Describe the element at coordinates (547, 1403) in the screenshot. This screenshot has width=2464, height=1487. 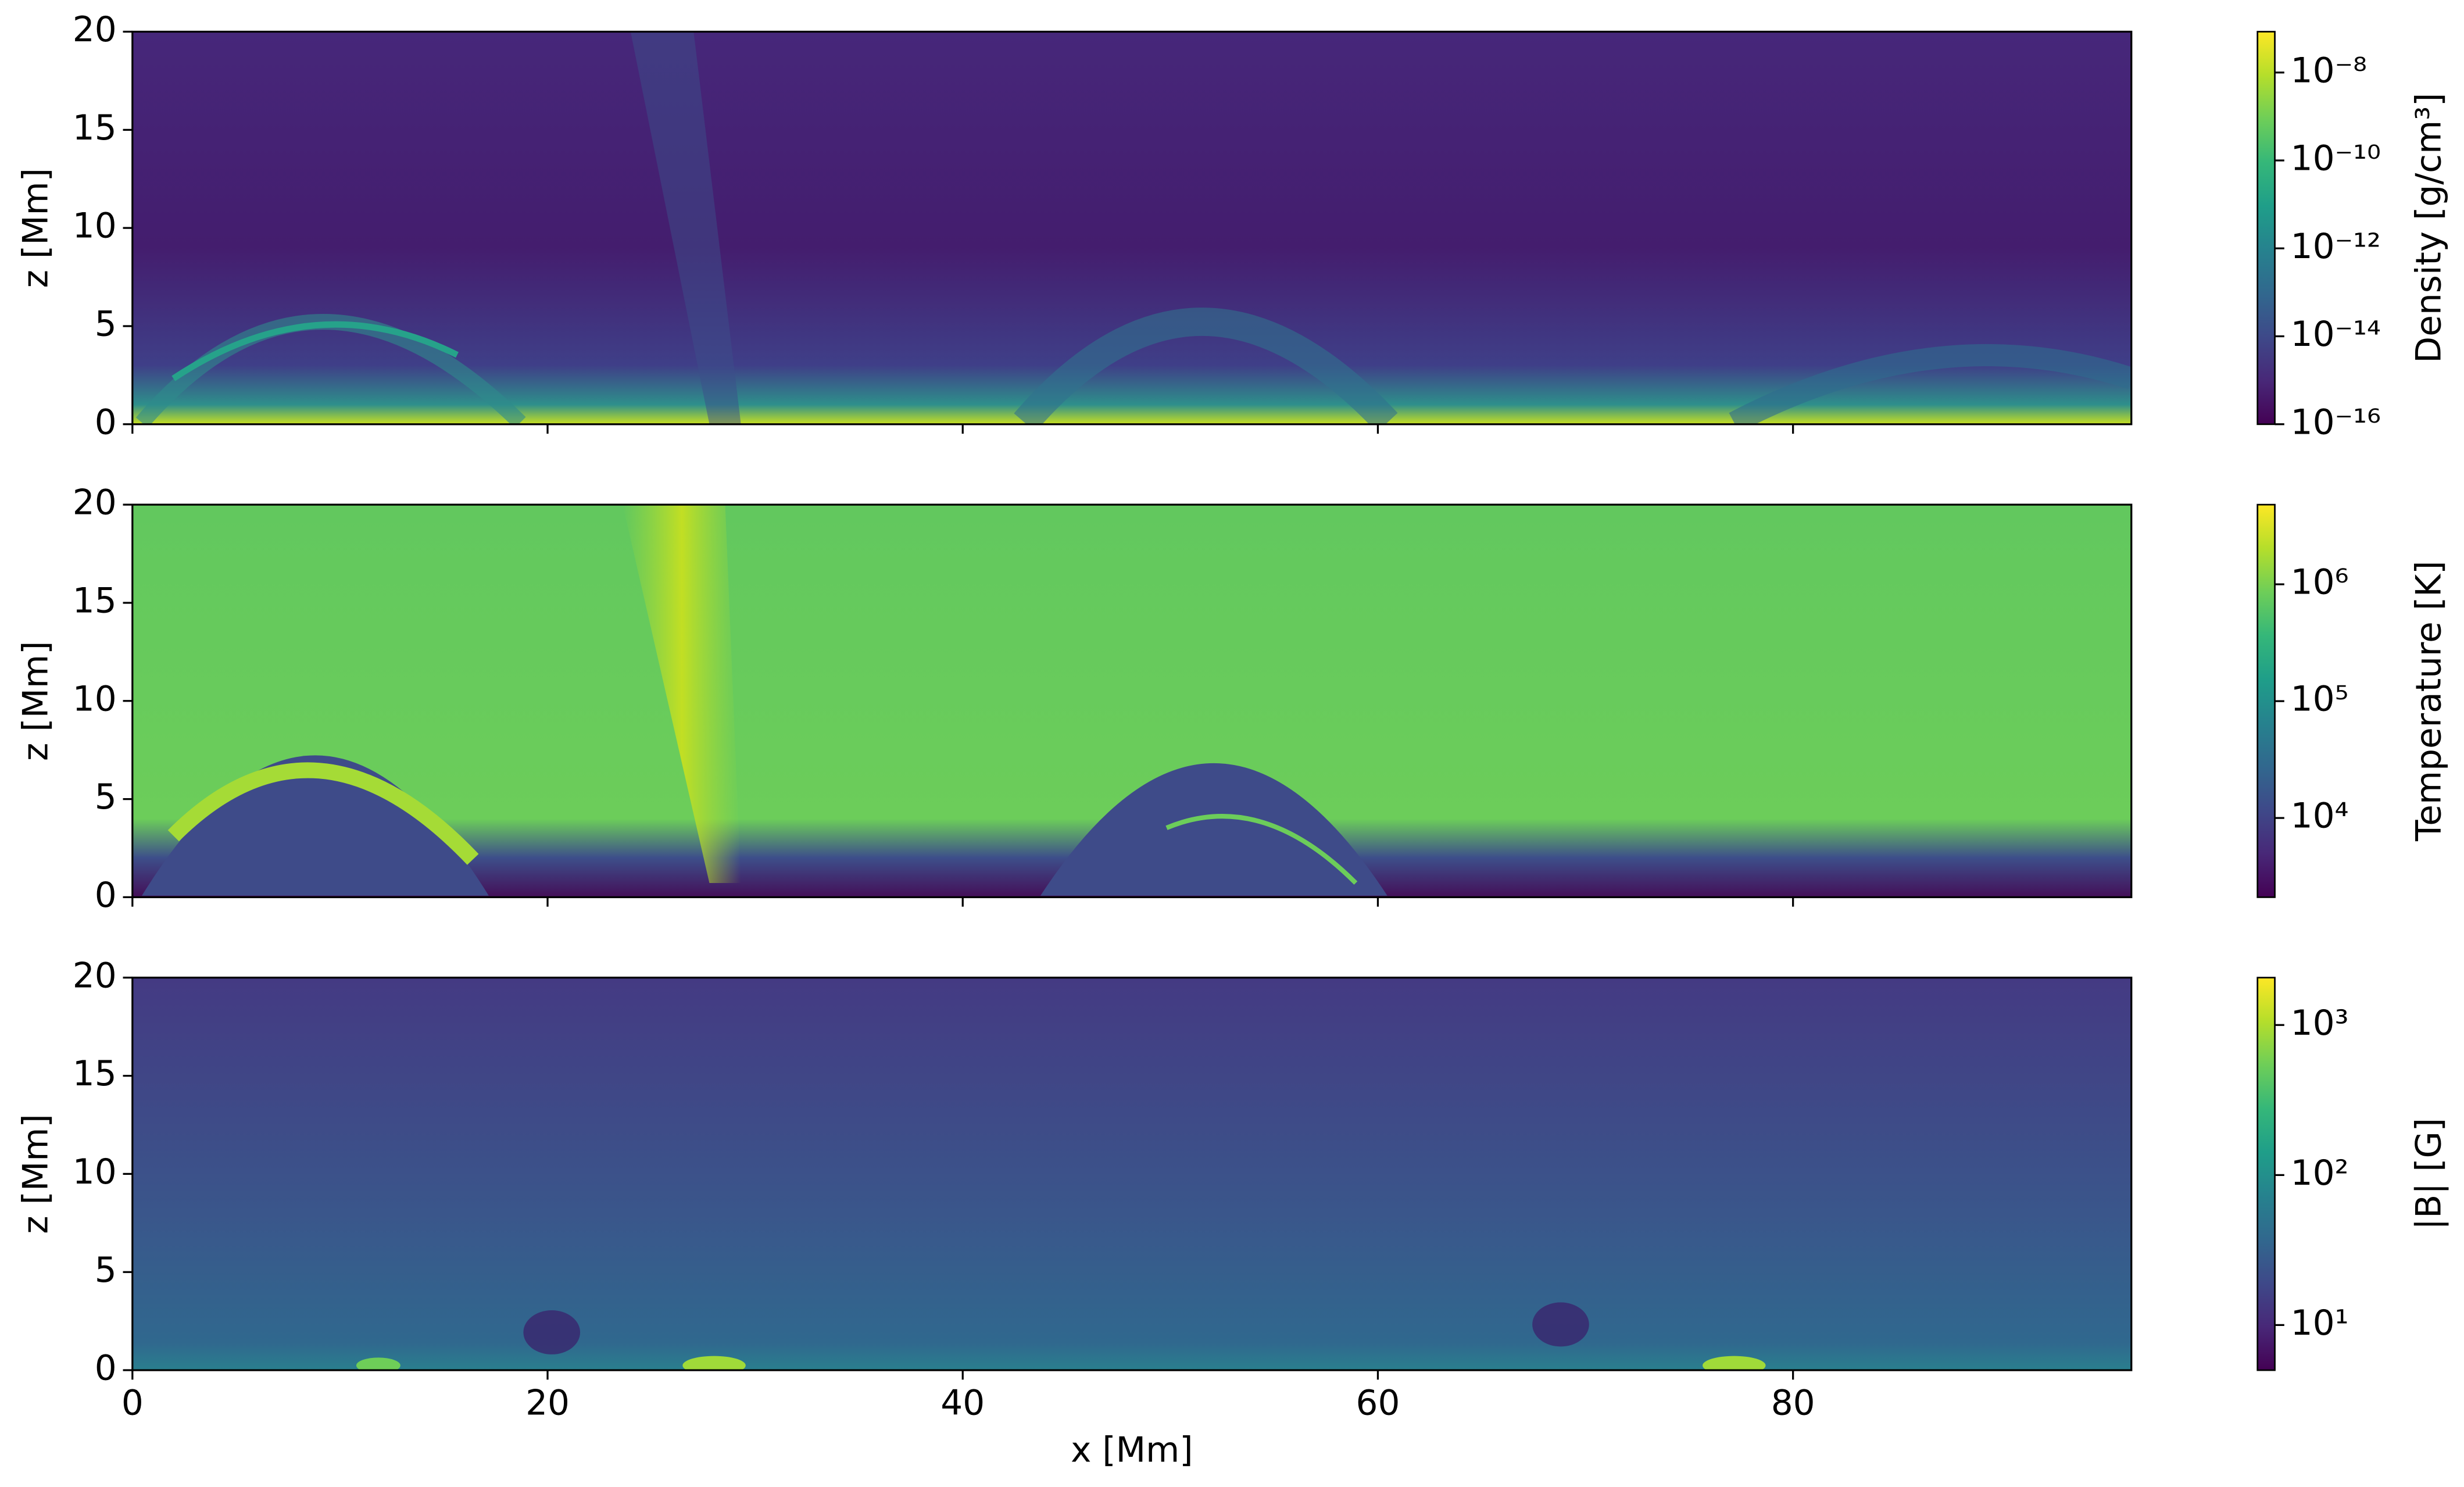
I see `x-tick-label: 20` at that location.